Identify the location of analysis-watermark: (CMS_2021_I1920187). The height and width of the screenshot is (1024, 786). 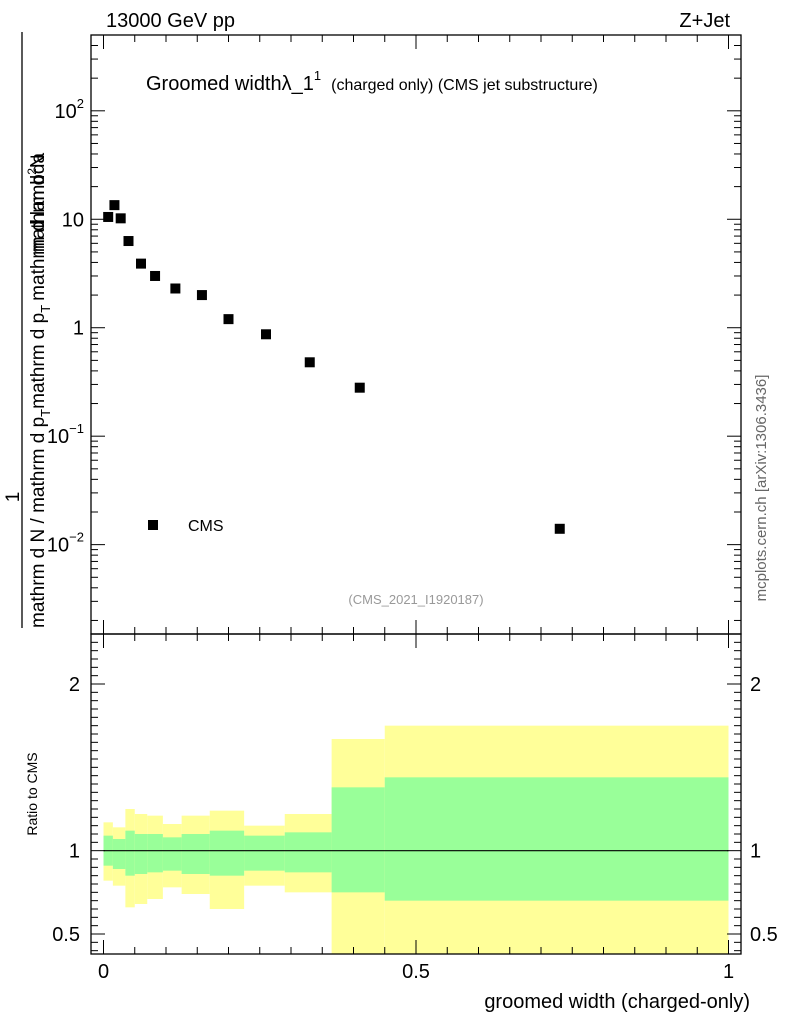
(415, 599).